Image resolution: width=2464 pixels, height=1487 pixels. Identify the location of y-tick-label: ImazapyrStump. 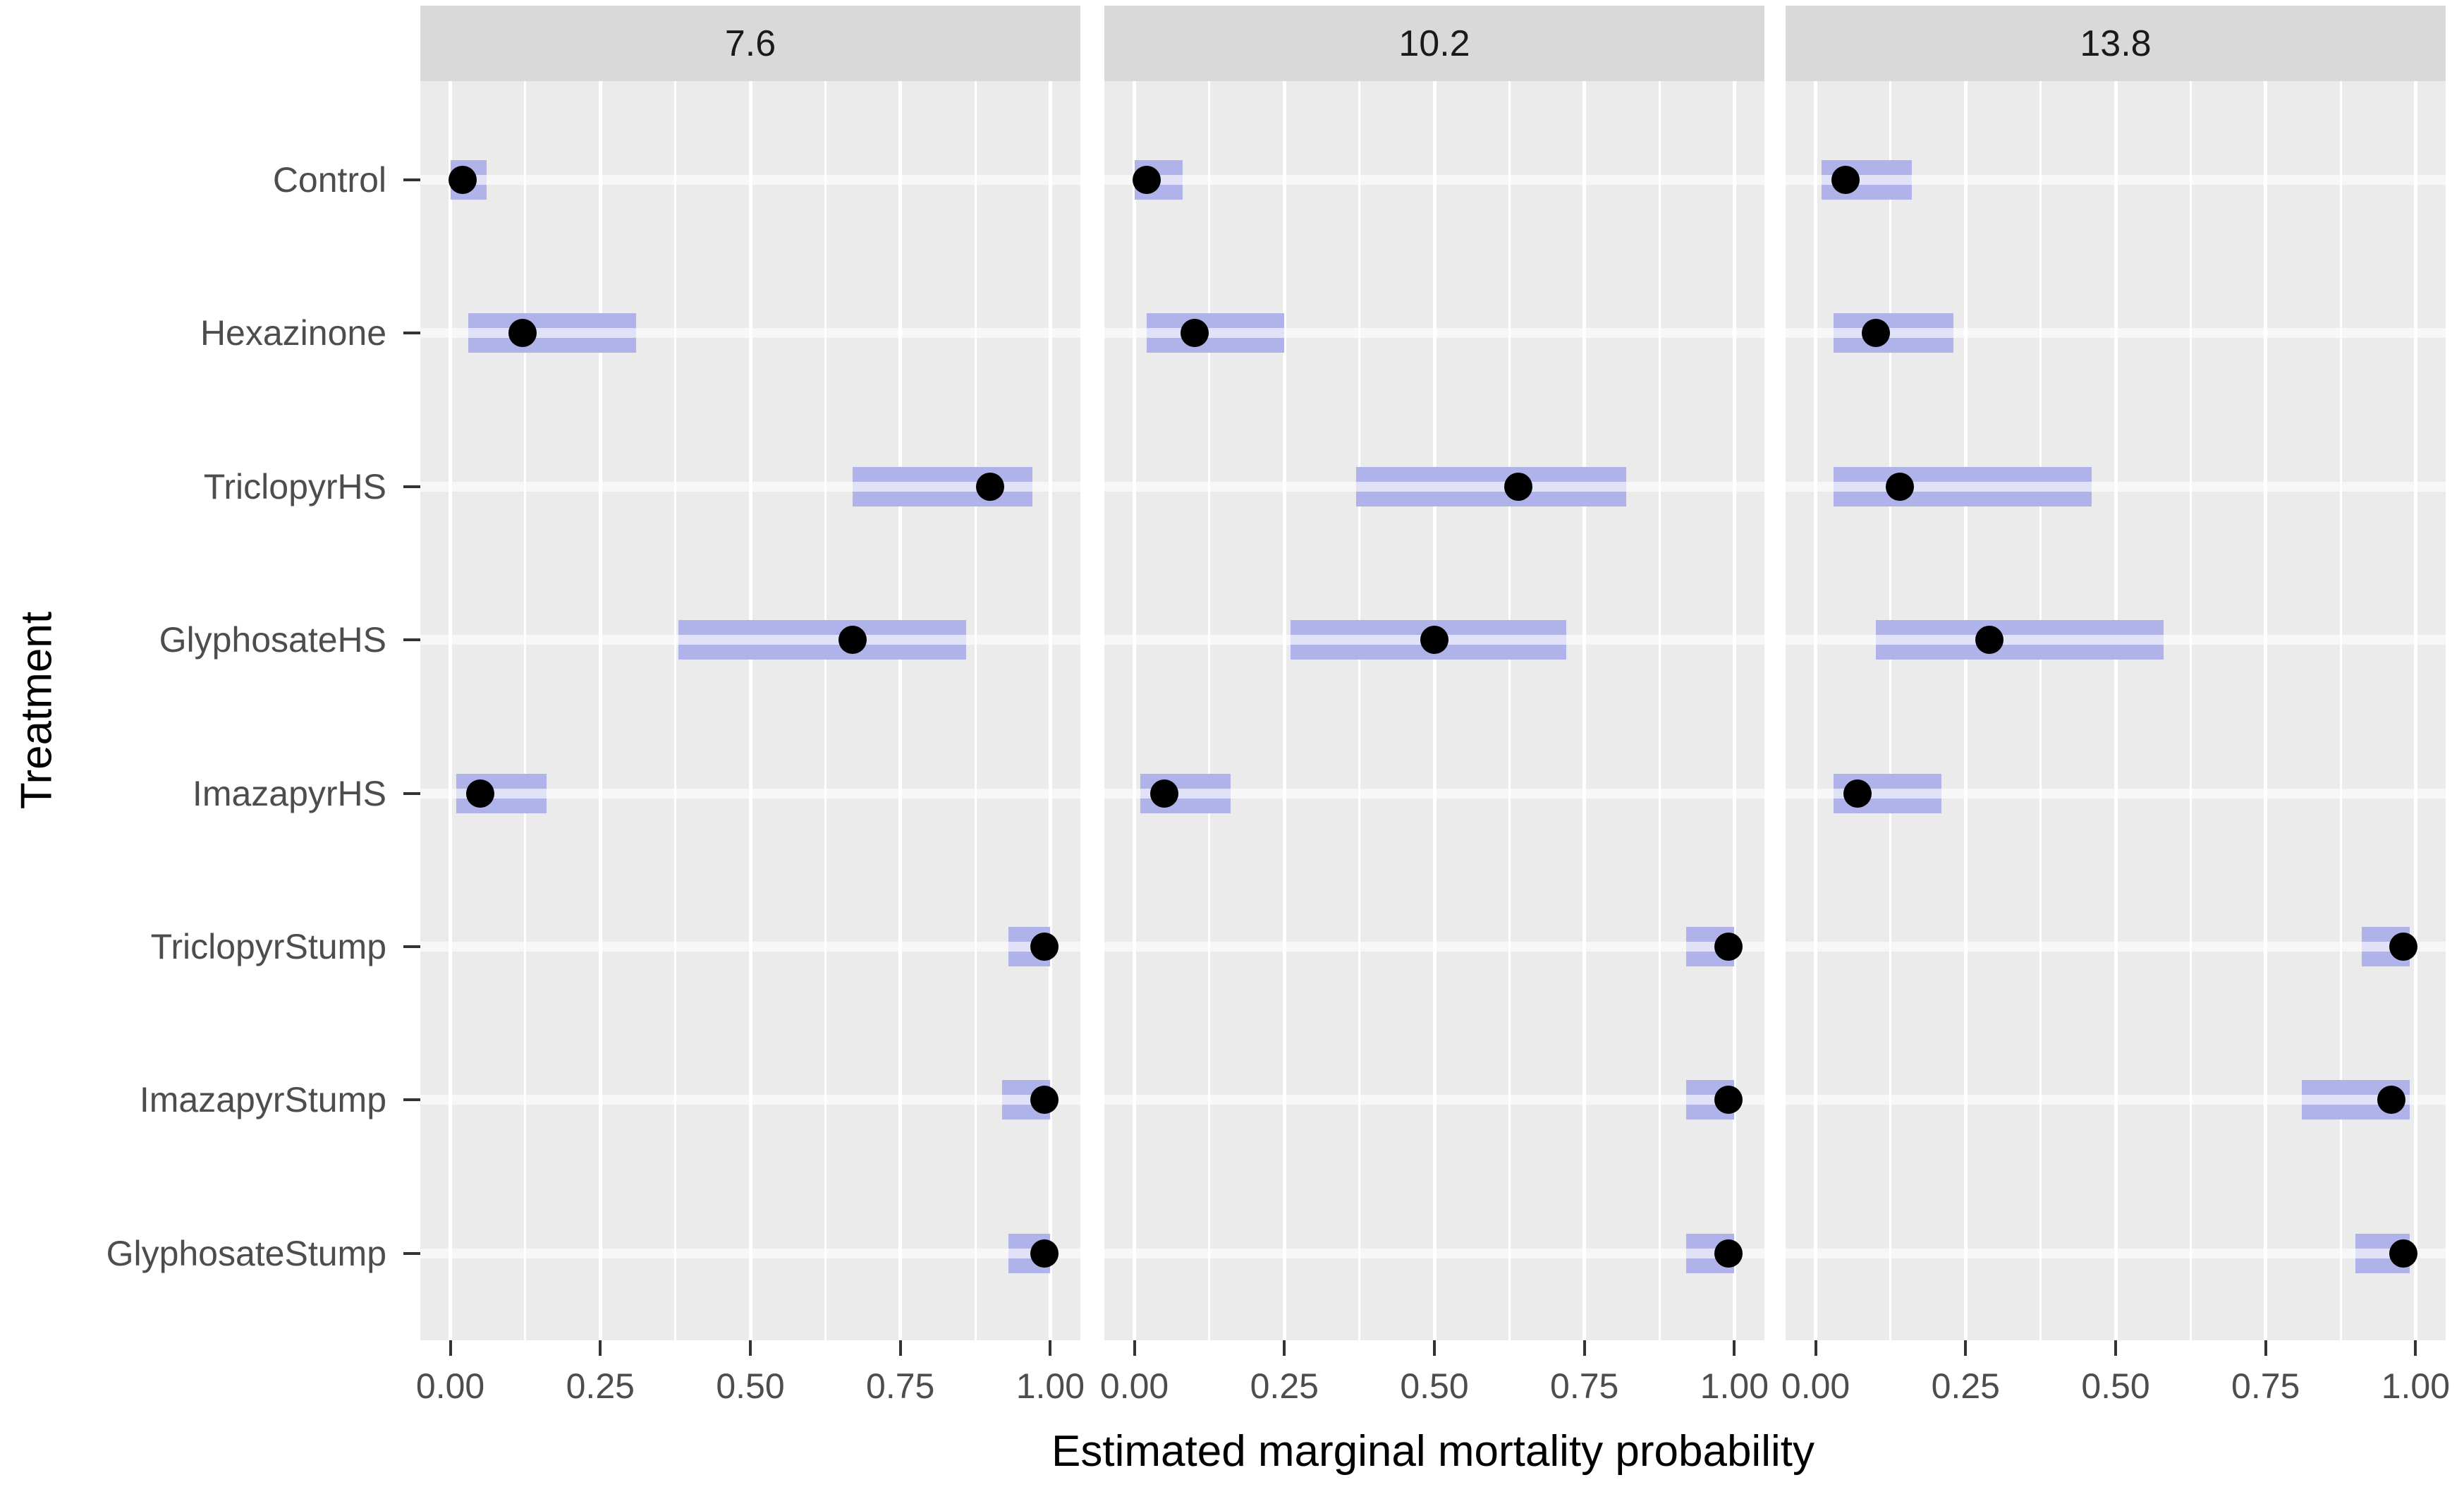
(262, 1100).